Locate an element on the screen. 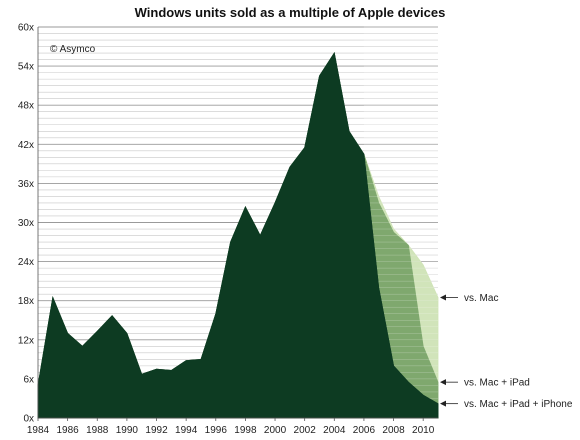 The image size is (580, 440). x-tick-label: 1988 is located at coordinates (97, 430).